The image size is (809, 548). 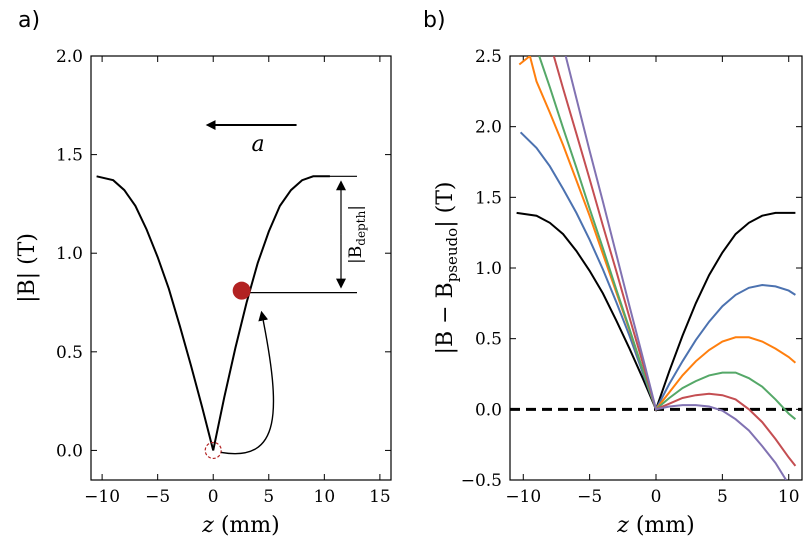 What do you see at coordinates (488, 269) in the screenshot?
I see `b-ytick-label: 1.0` at bounding box center [488, 269].